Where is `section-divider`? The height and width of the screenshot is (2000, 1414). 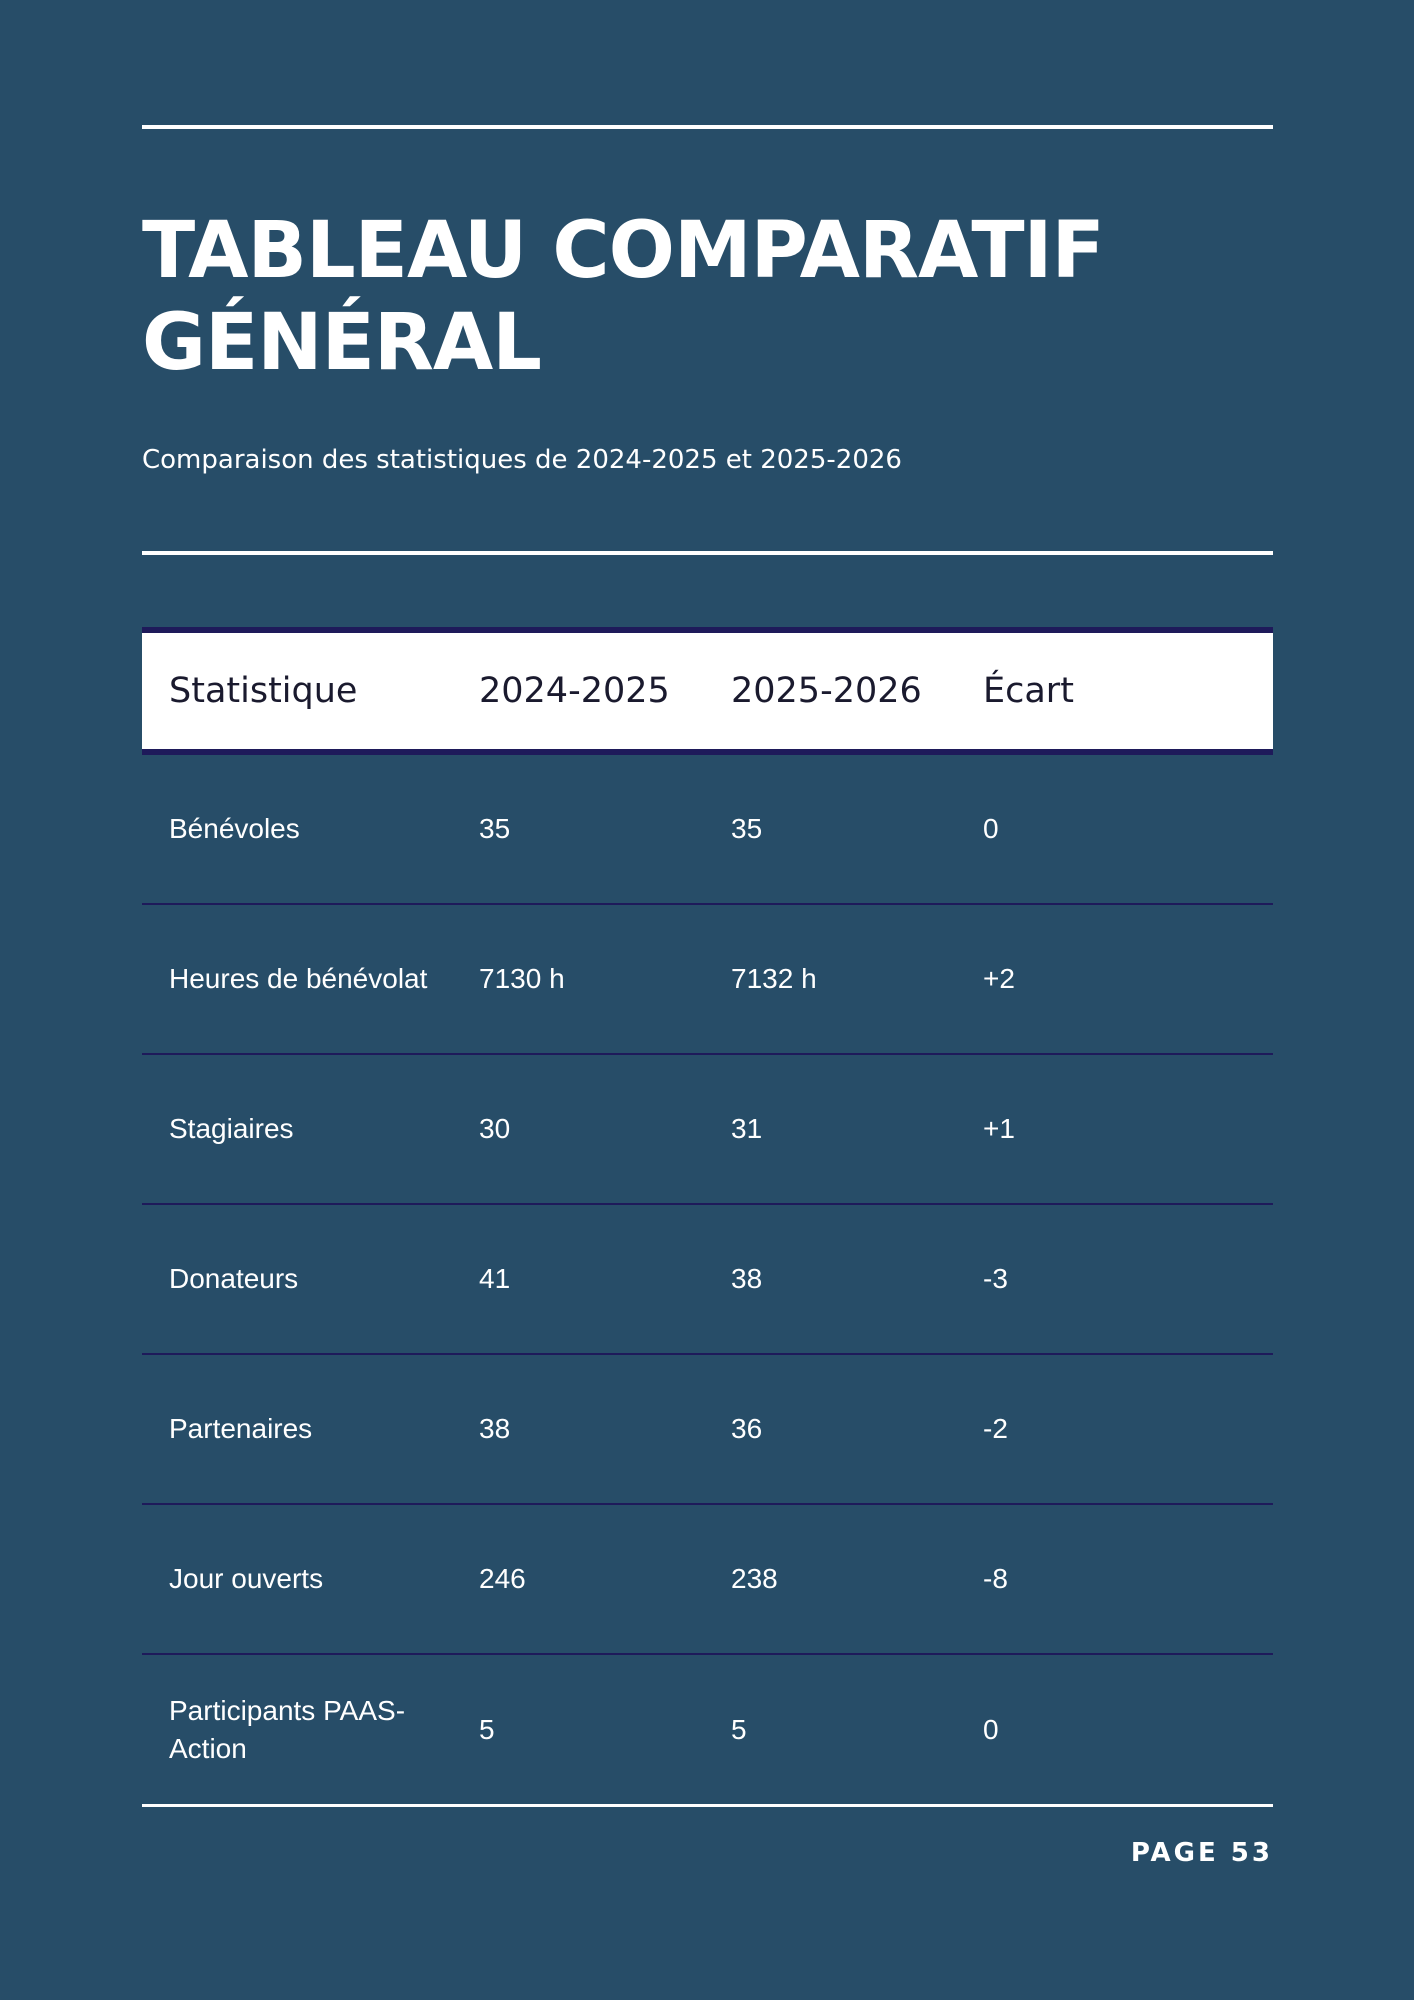
section-divider is located at coordinates (707, 553).